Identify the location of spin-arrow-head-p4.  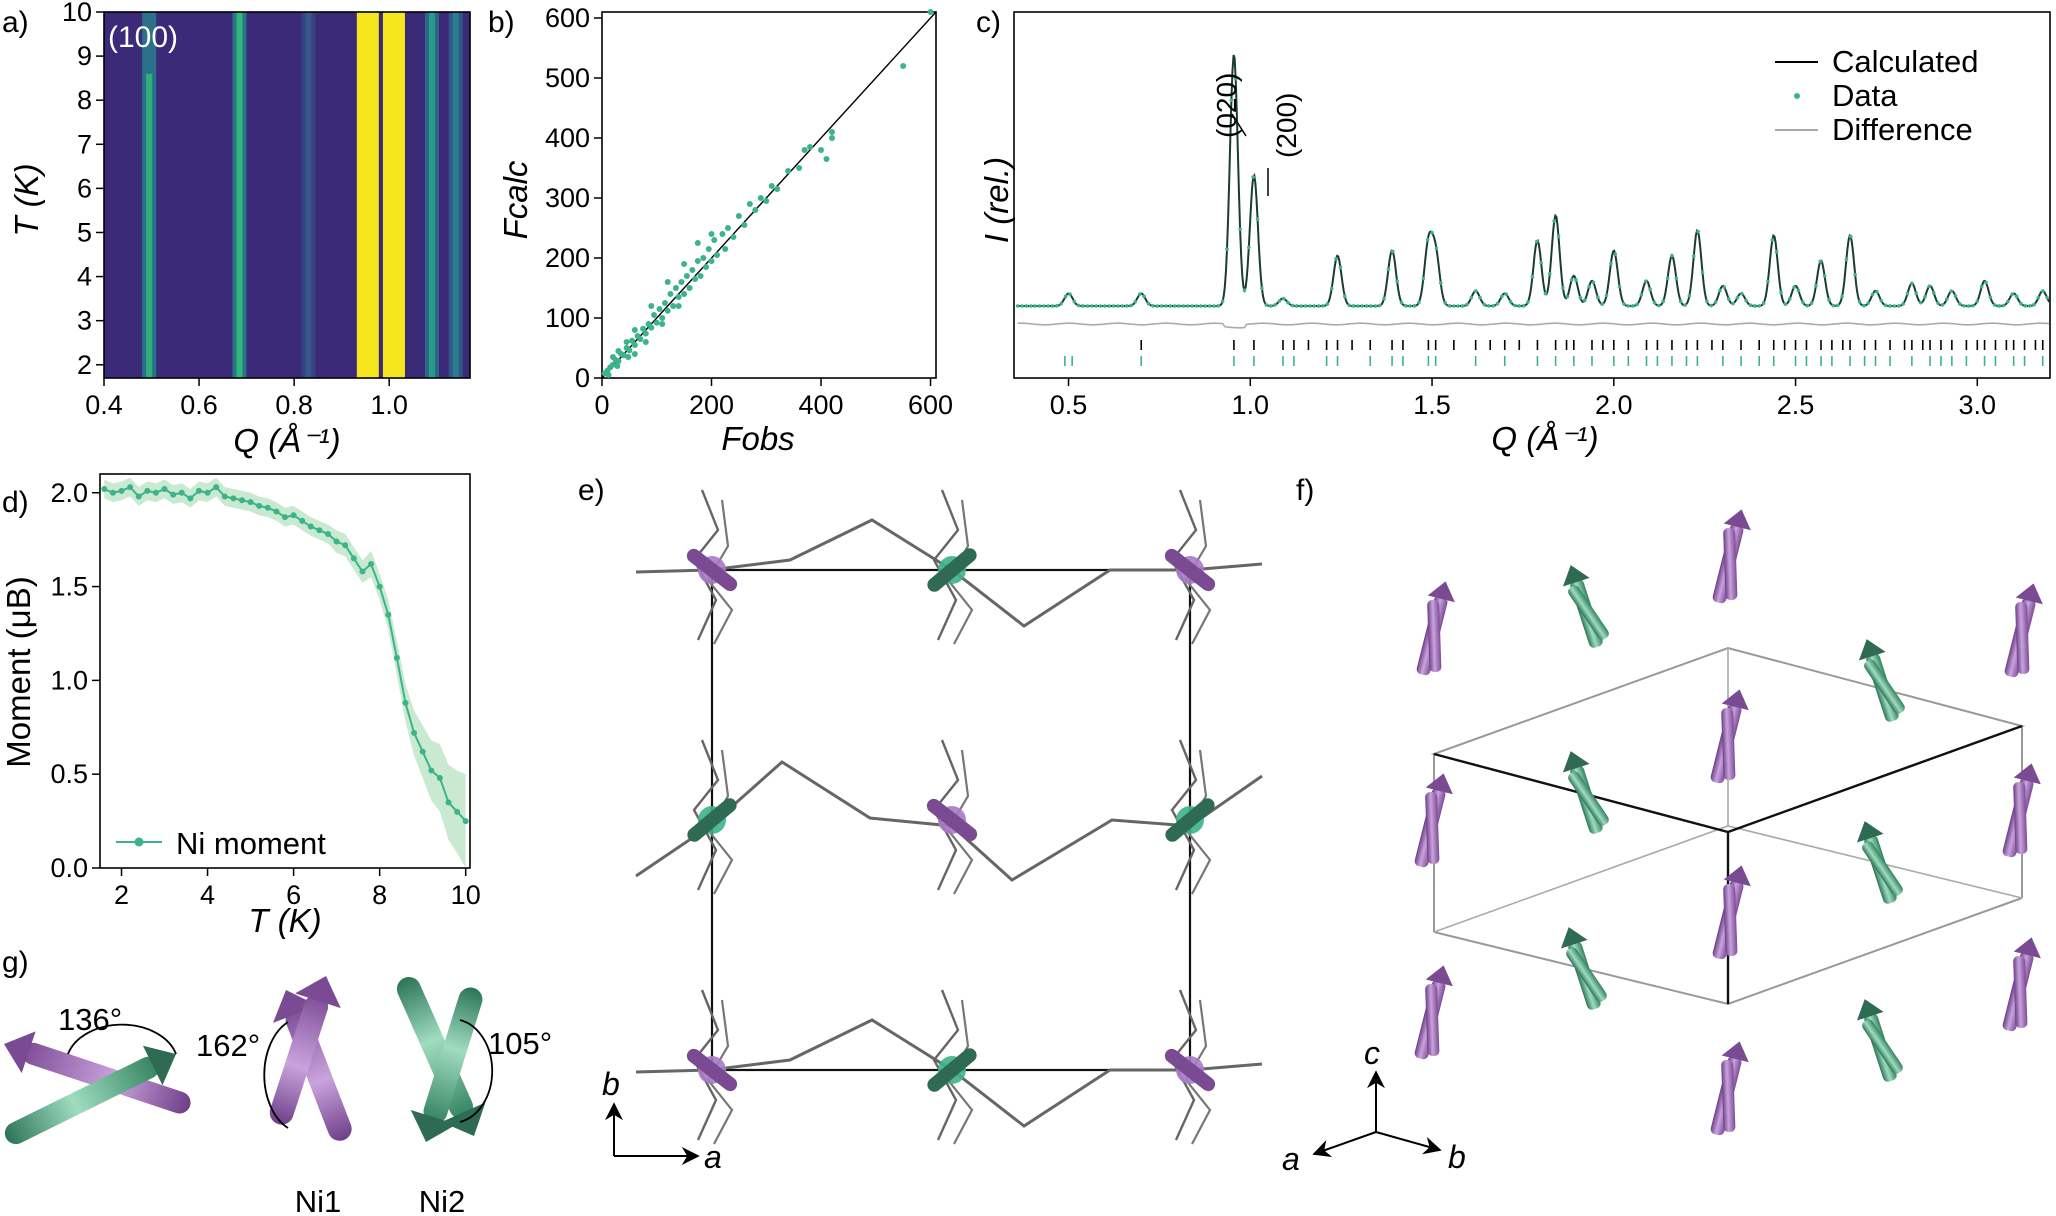
(1735, 700).